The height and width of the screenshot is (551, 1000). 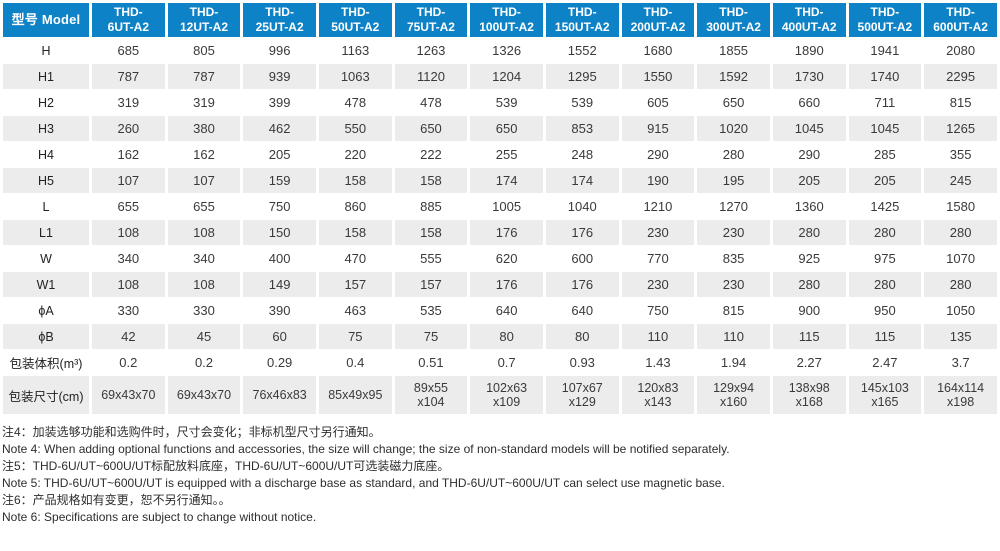 What do you see at coordinates (500, 232) in the screenshot?
I see `table-row: L1 108 108 150 158 158 176 176 230 230 280 280 280` at bounding box center [500, 232].